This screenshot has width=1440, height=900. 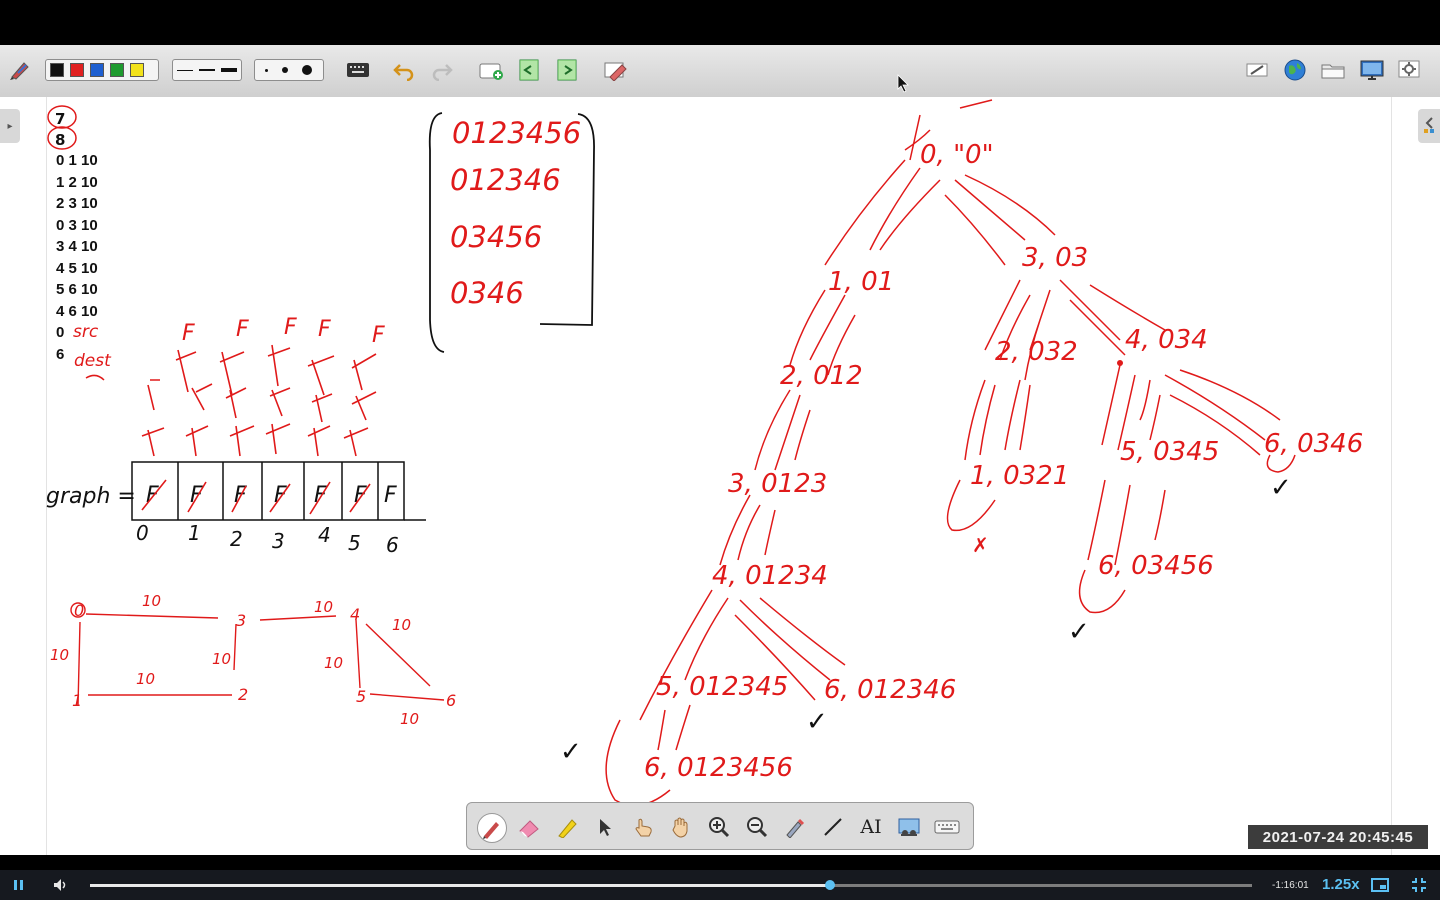 I want to click on line-width-thick, so click(x=229, y=70).